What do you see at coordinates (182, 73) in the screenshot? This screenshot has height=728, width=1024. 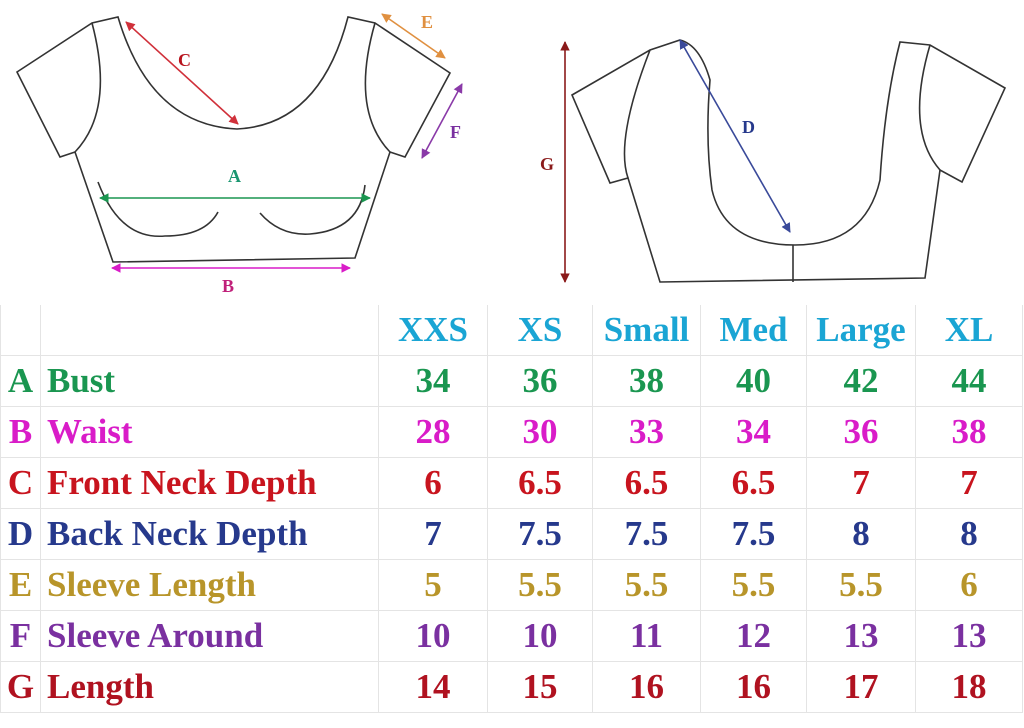 I see `arrow-c` at bounding box center [182, 73].